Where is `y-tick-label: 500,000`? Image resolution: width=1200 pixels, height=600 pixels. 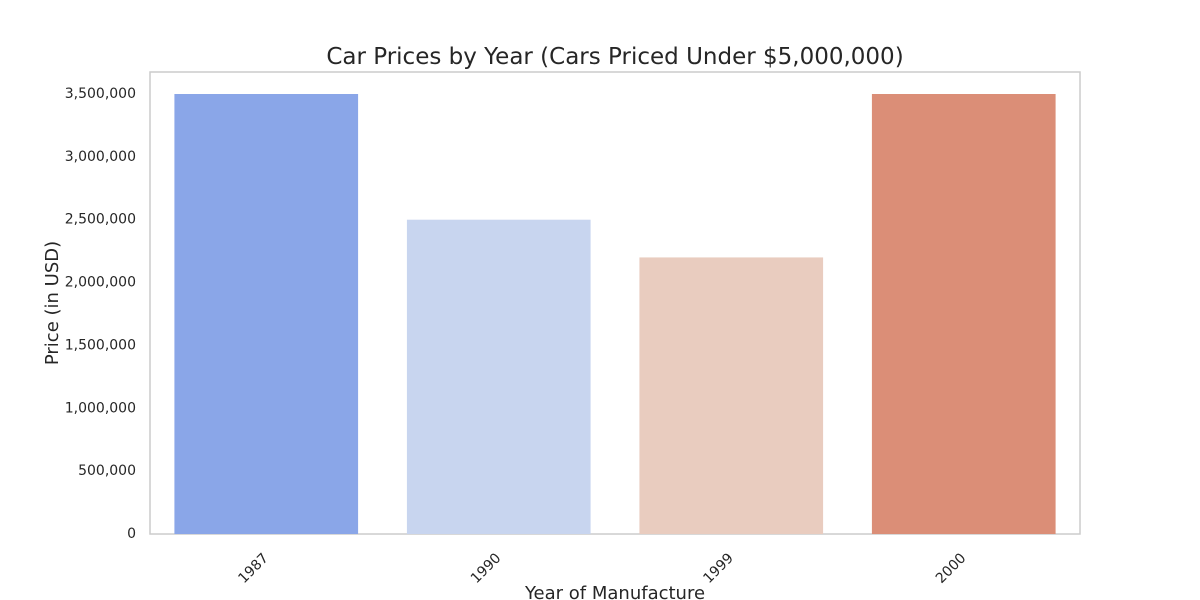
y-tick-label: 500,000 is located at coordinates (107, 471).